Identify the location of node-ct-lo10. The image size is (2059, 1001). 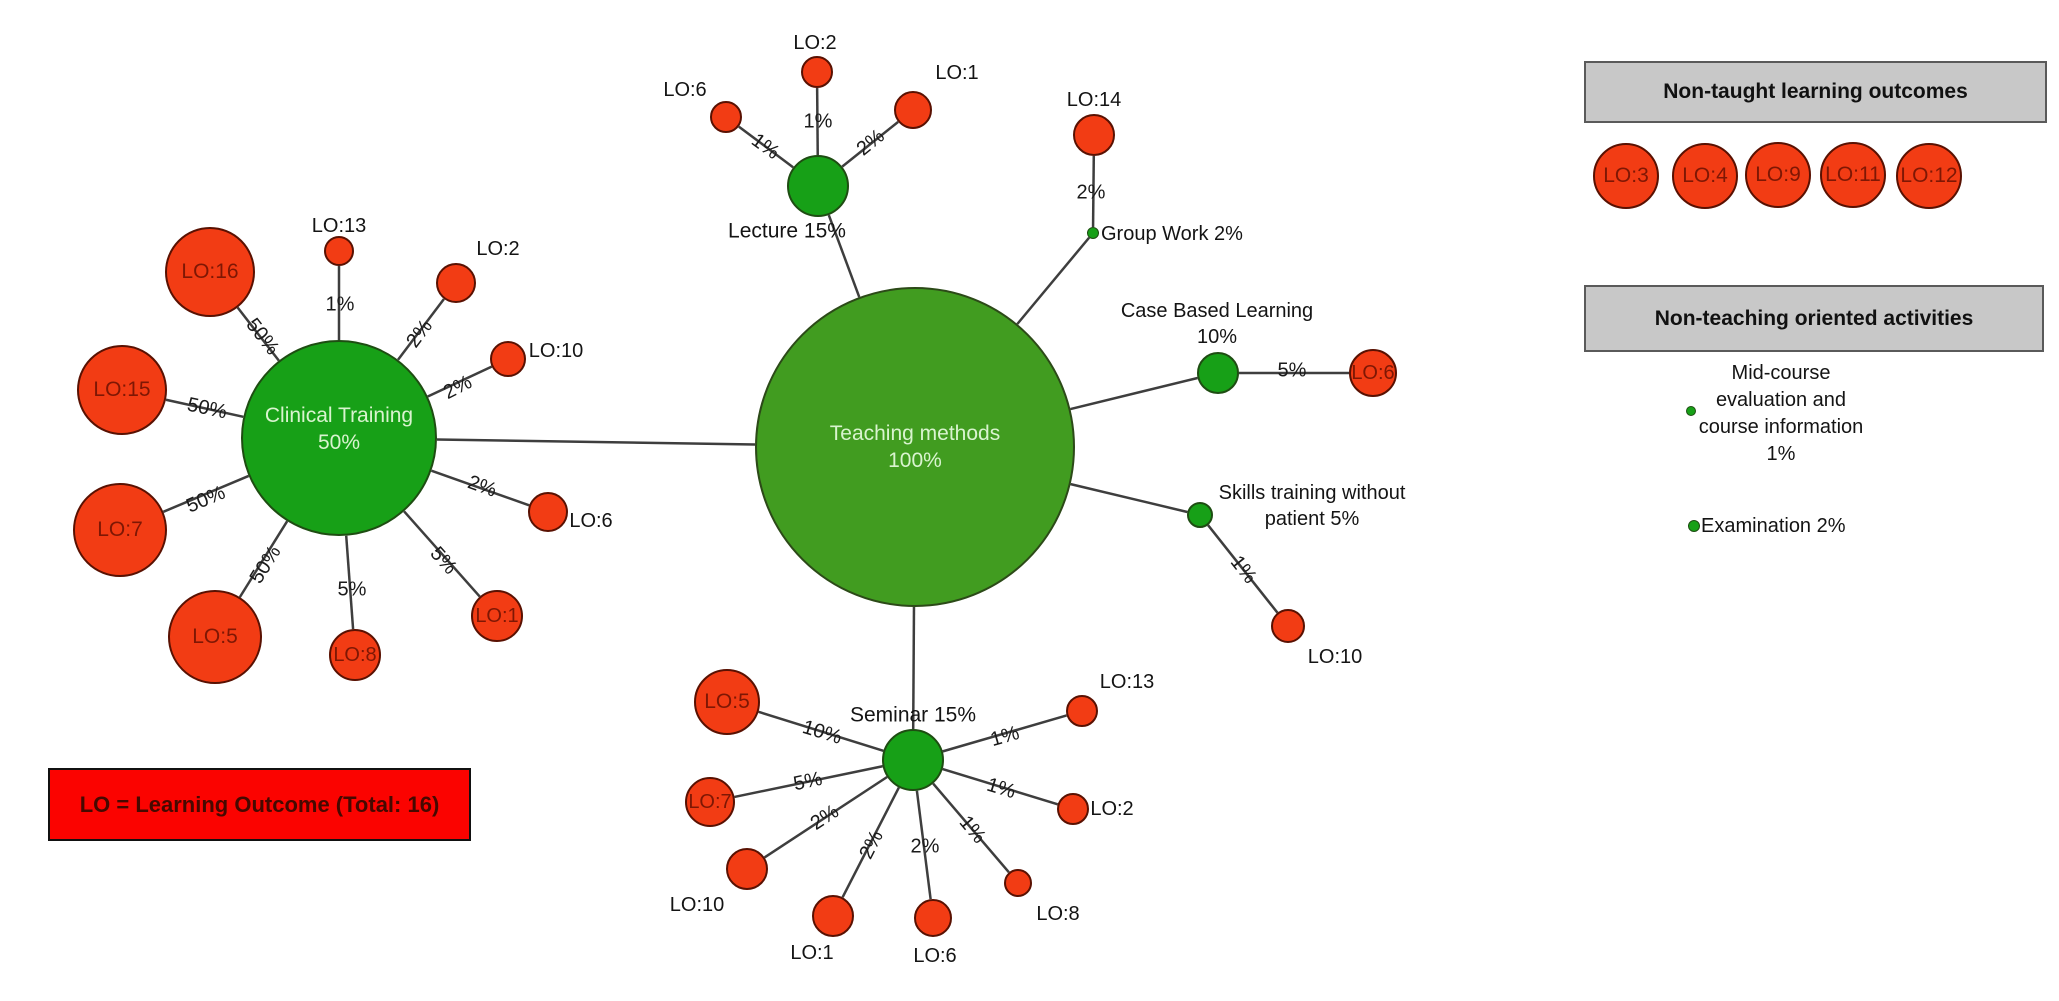
(508, 359).